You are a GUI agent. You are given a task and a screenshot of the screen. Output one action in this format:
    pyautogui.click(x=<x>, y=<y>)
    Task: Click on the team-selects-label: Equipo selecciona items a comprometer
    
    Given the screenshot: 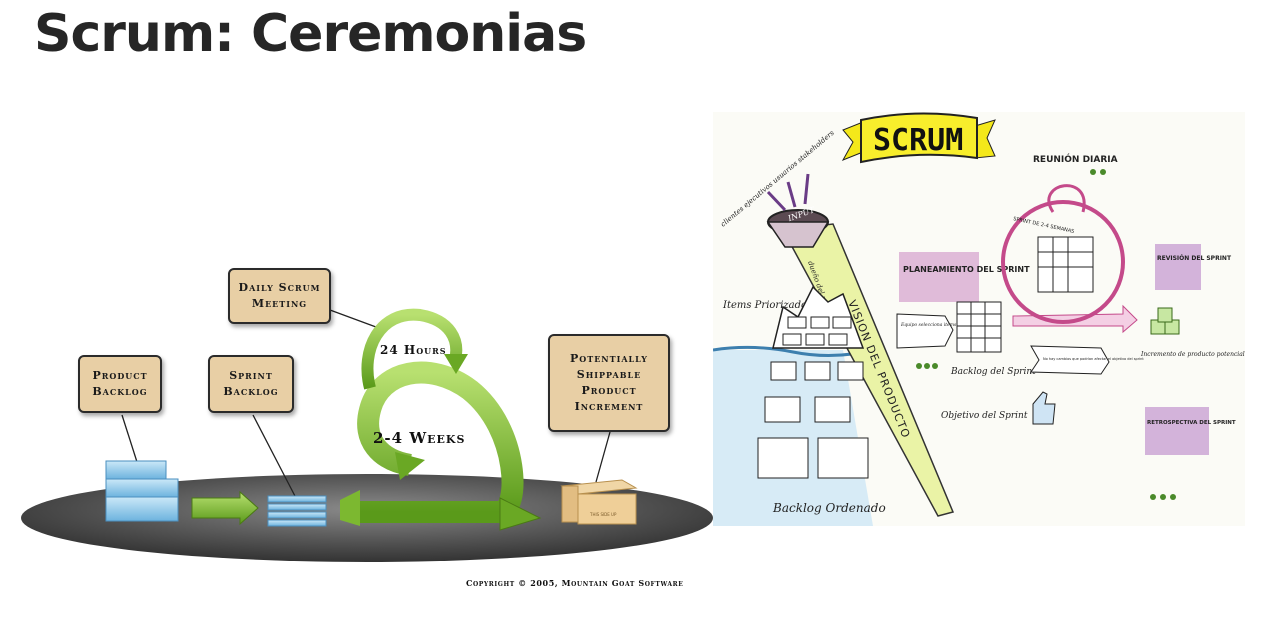 What is the action you would take?
    pyautogui.click(x=946, y=325)
    